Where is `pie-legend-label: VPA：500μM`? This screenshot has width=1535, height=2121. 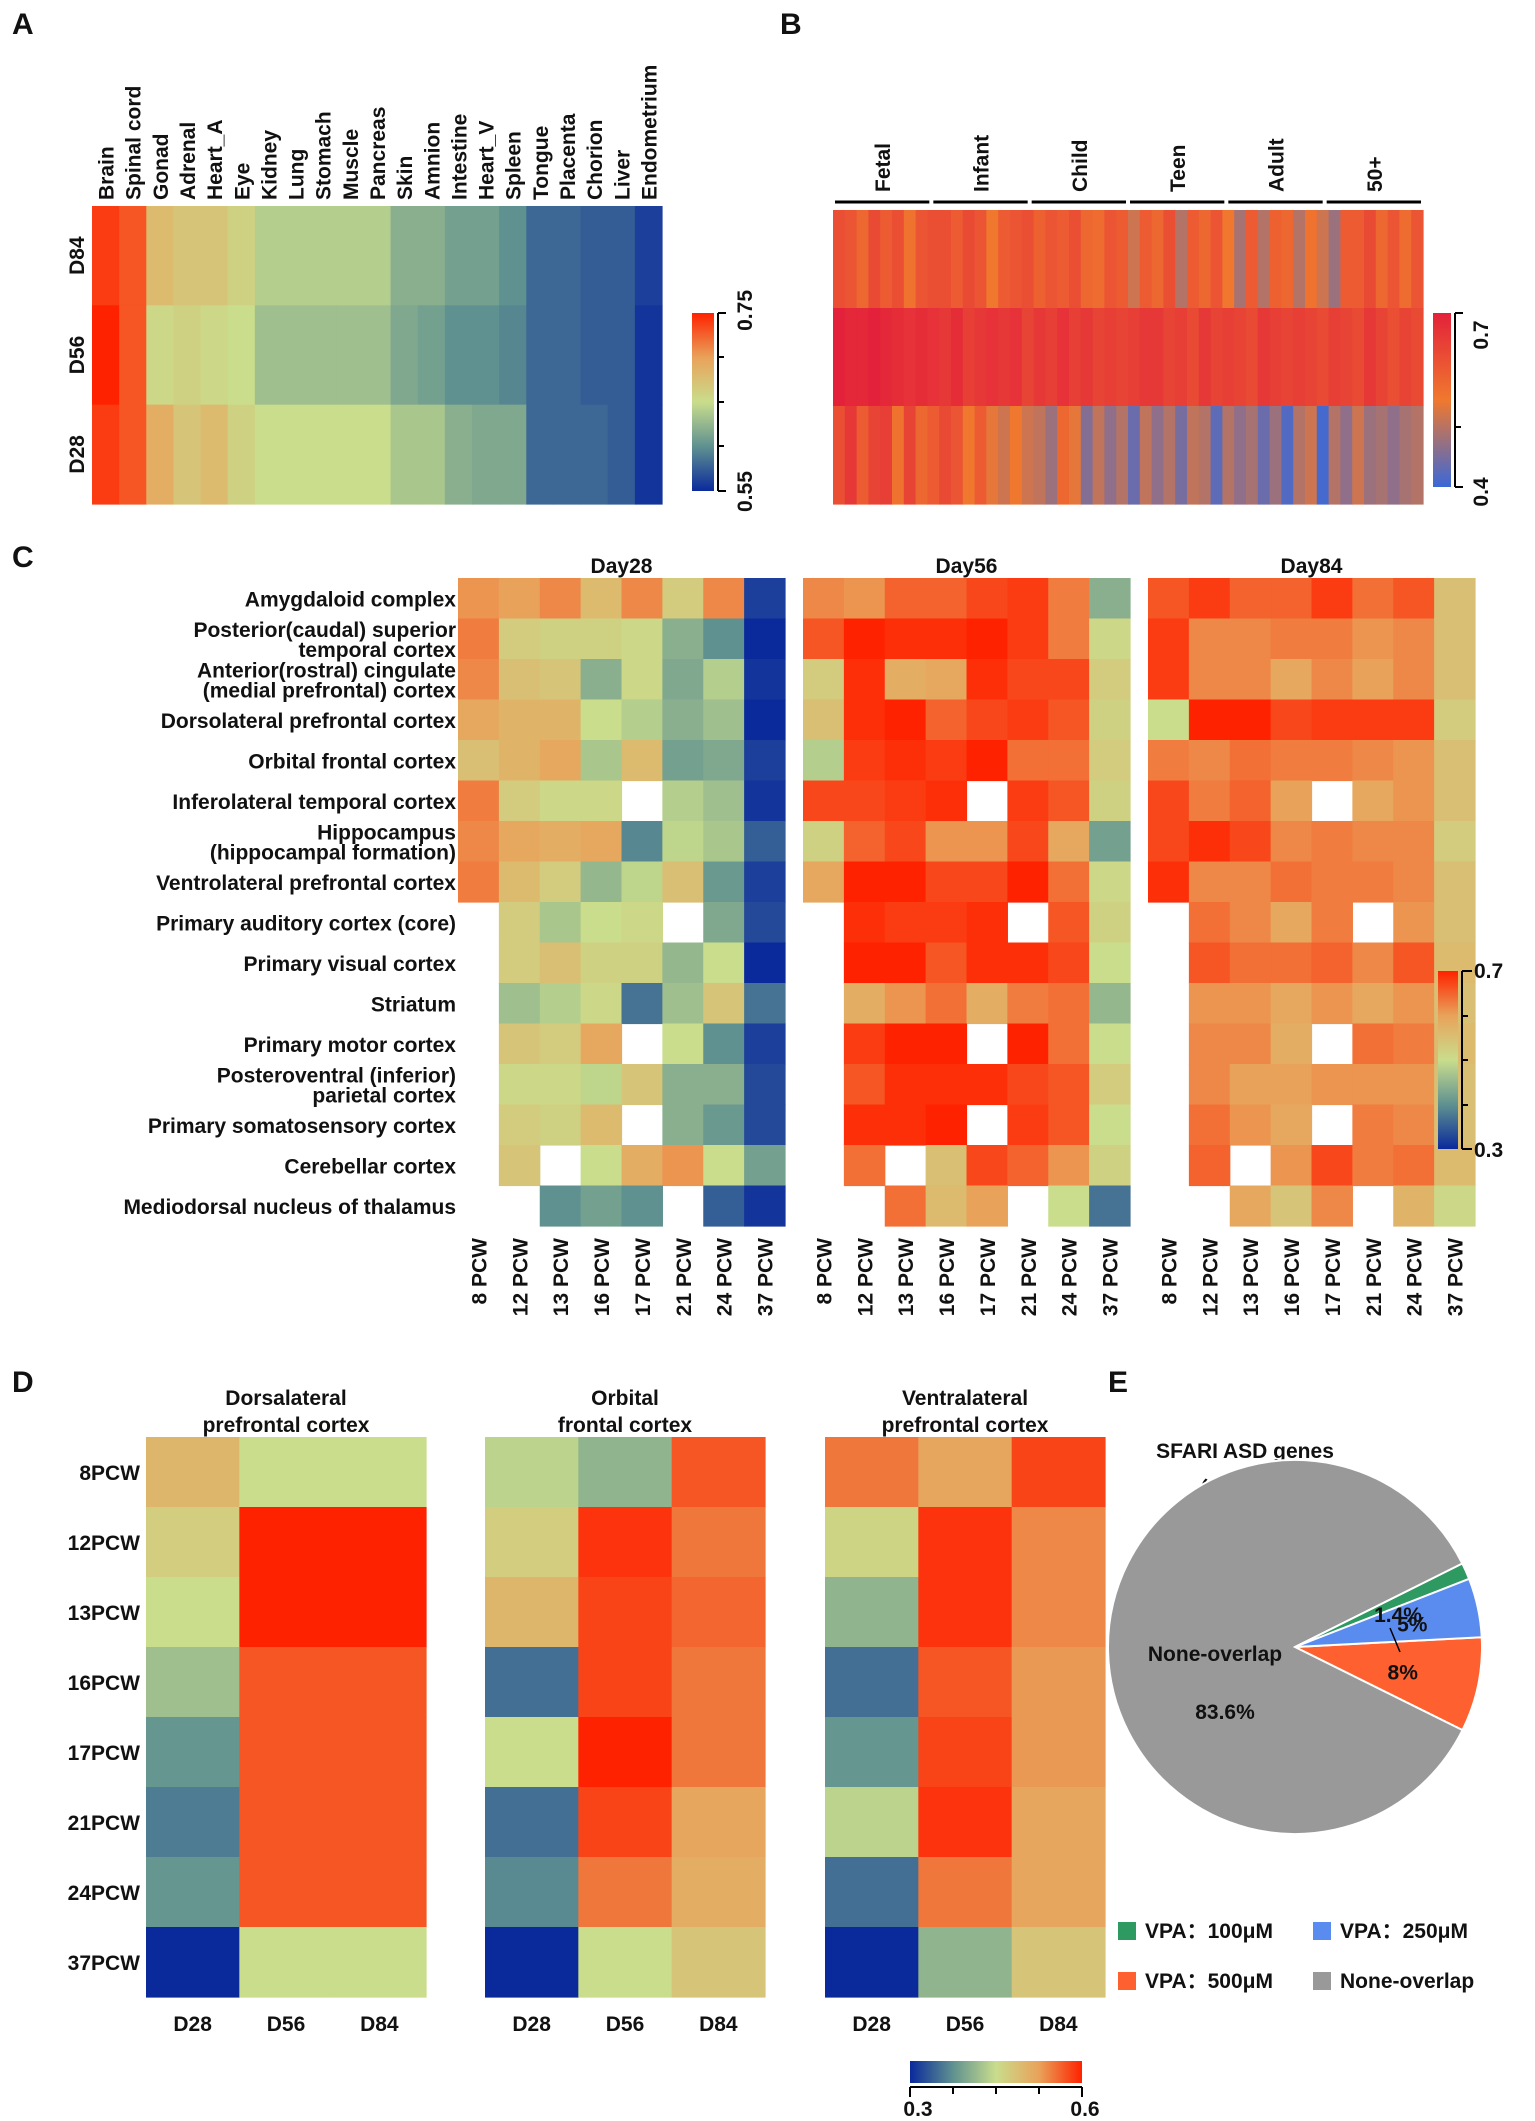
pie-legend-label: VPA：500μM is located at coordinates (1209, 1981).